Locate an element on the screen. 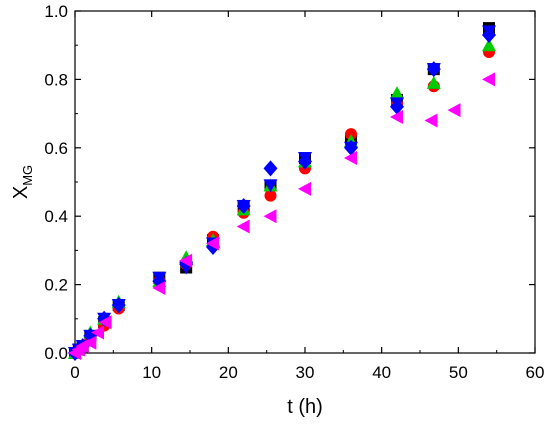  x-tick-label: 20 is located at coordinates (228, 372).